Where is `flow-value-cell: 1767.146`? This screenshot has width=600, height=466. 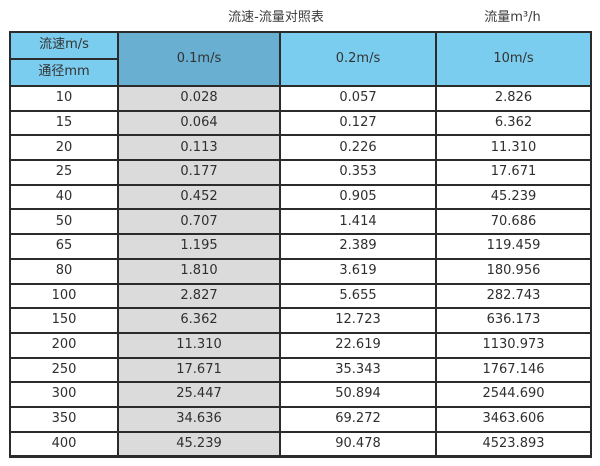
flow-value-cell: 1767.146 is located at coordinates (513, 370).